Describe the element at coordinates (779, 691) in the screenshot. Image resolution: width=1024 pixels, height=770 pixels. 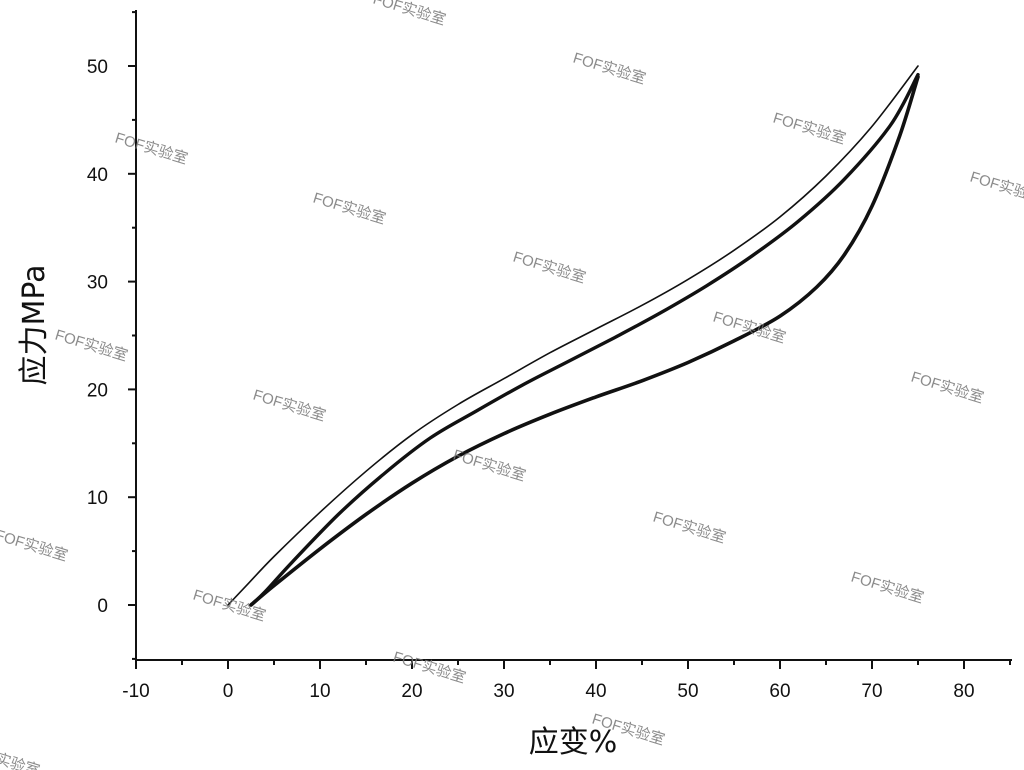
I see `x-tick-label: 60` at that location.